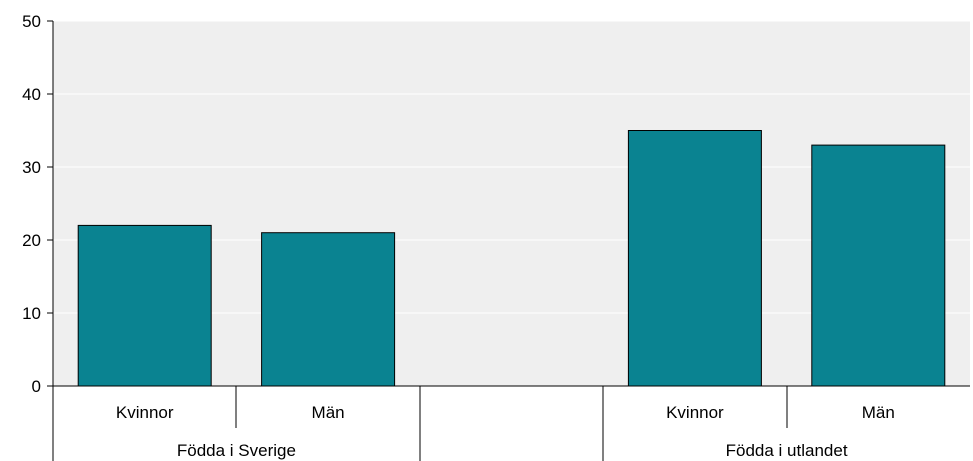 The width and height of the screenshot is (973, 461). What do you see at coordinates (31, 313) in the screenshot?
I see `y-tick-label: 10` at bounding box center [31, 313].